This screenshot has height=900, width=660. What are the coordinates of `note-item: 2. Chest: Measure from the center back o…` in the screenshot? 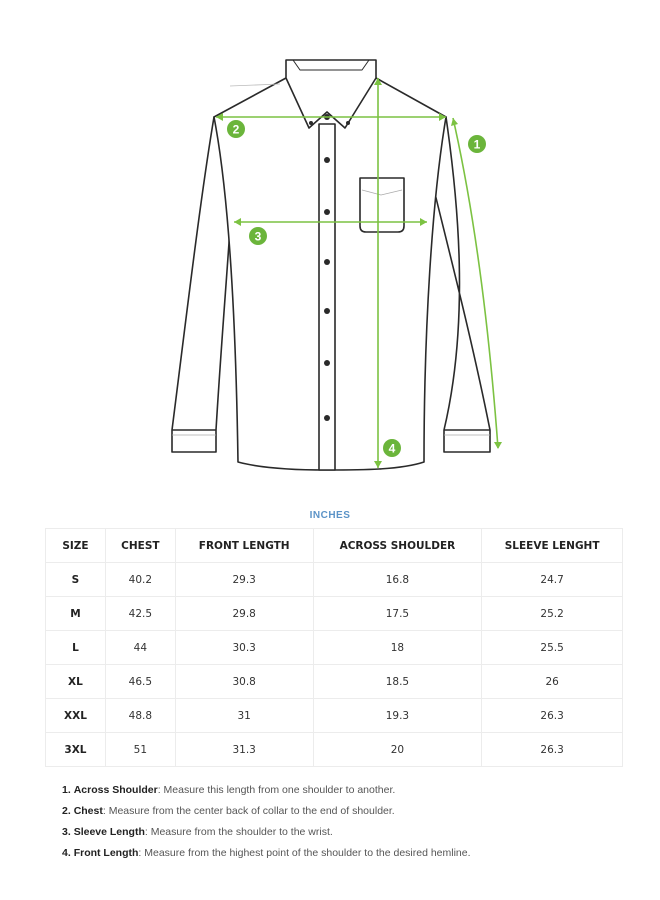 It's located at (266, 811).